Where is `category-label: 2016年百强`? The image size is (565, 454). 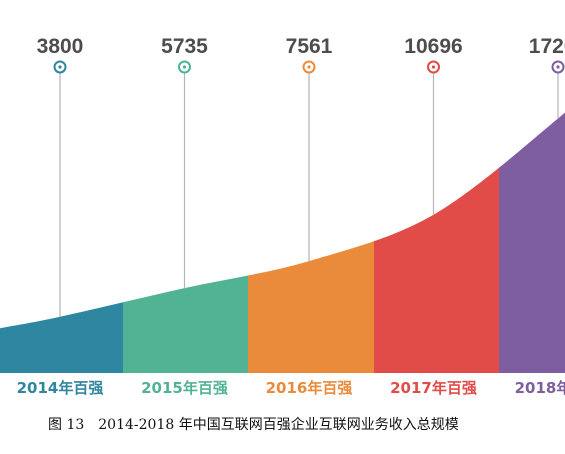 category-label: 2016年百强 is located at coordinates (309, 388).